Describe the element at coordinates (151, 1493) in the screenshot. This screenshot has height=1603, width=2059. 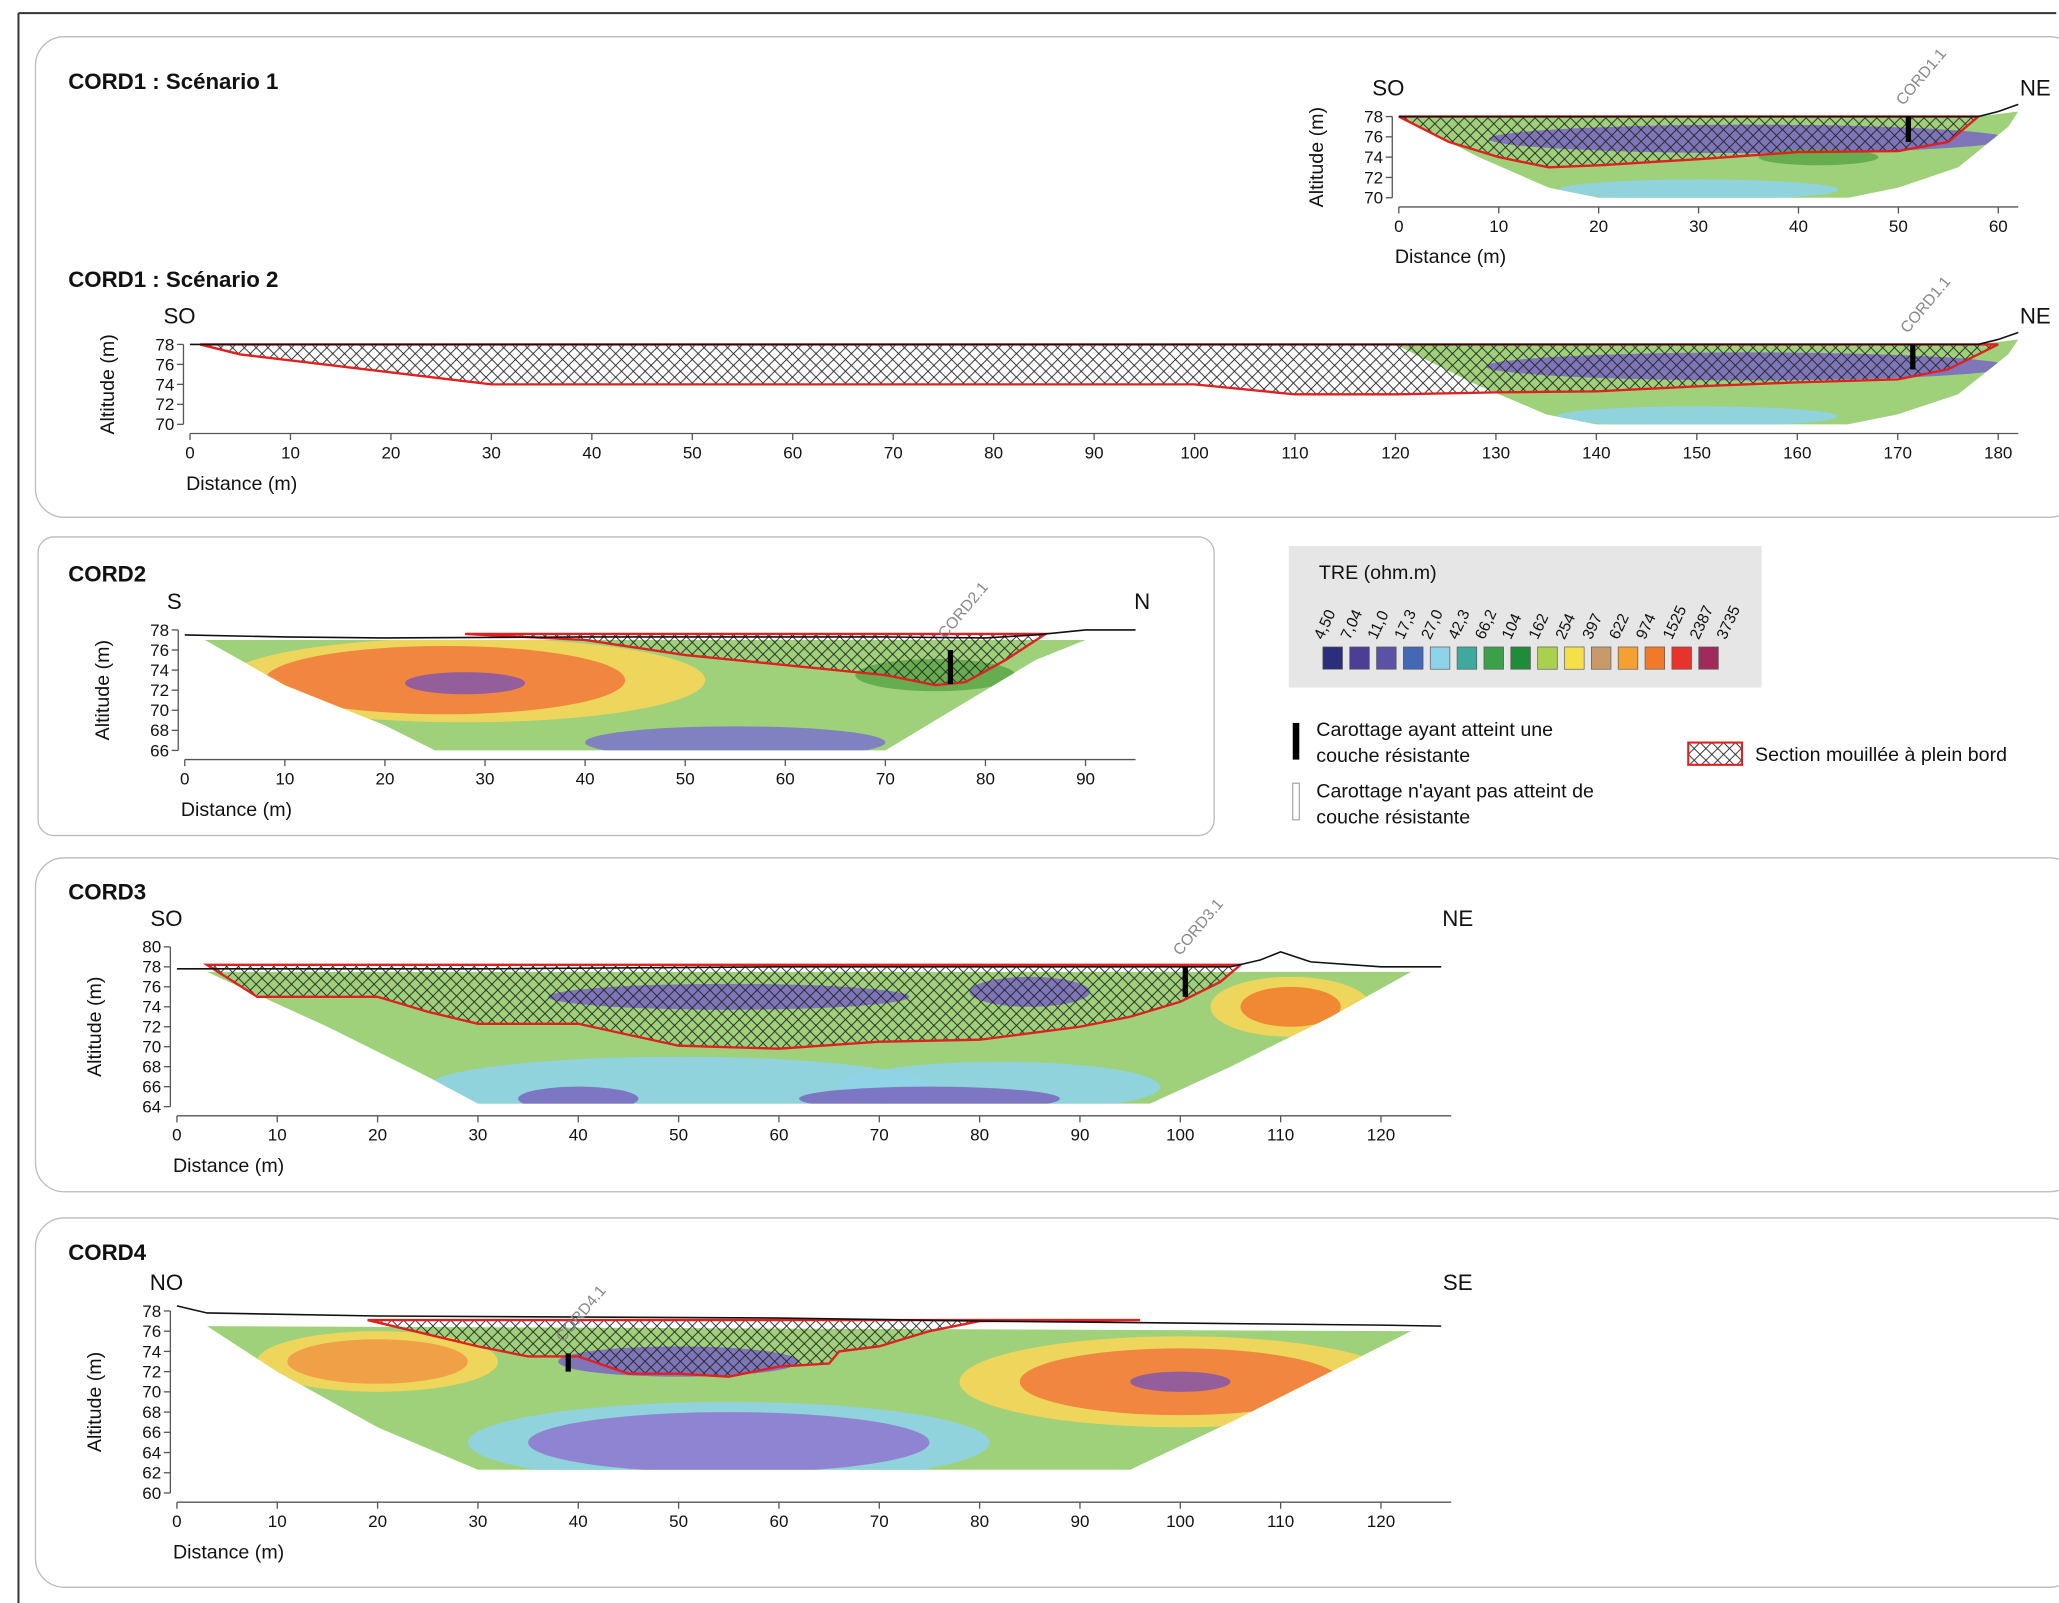
I see `y-tick-label: 60` at that location.